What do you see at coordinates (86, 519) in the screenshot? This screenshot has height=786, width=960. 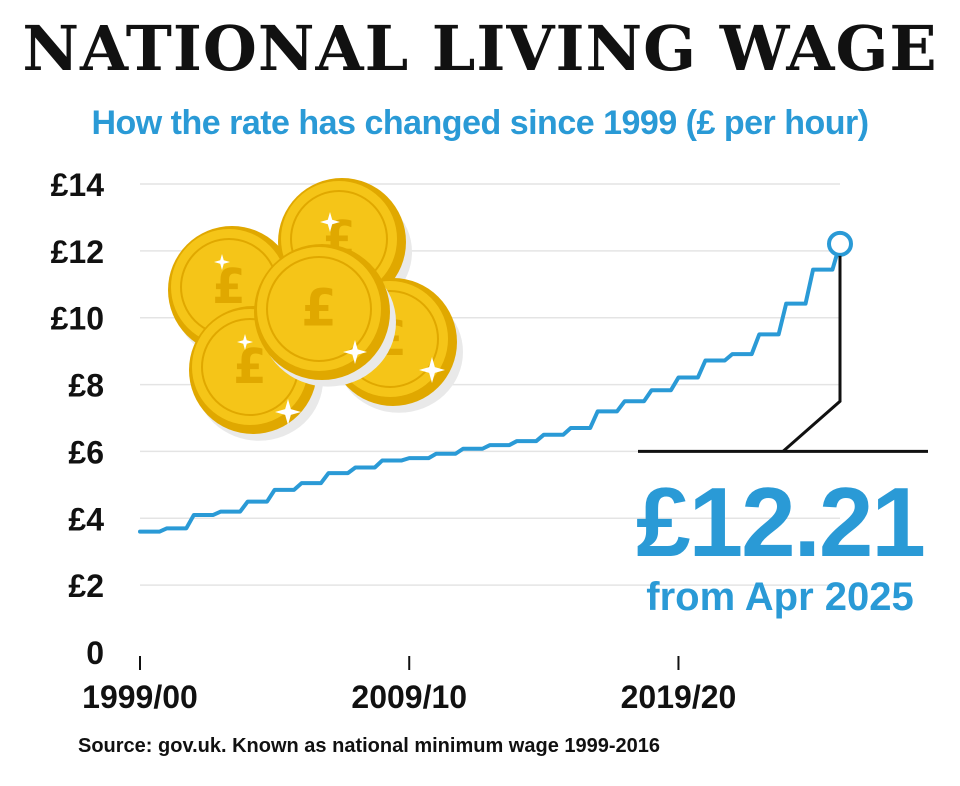 I see `y-tick-label: £4` at bounding box center [86, 519].